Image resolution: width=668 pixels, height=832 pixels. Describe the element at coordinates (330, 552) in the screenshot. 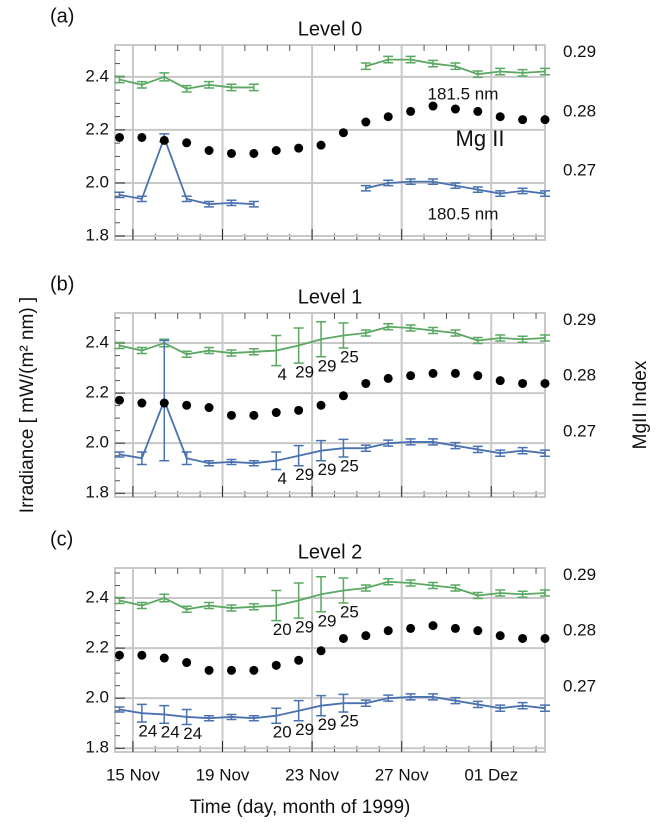

I see `panel-title: Level 2` at that location.